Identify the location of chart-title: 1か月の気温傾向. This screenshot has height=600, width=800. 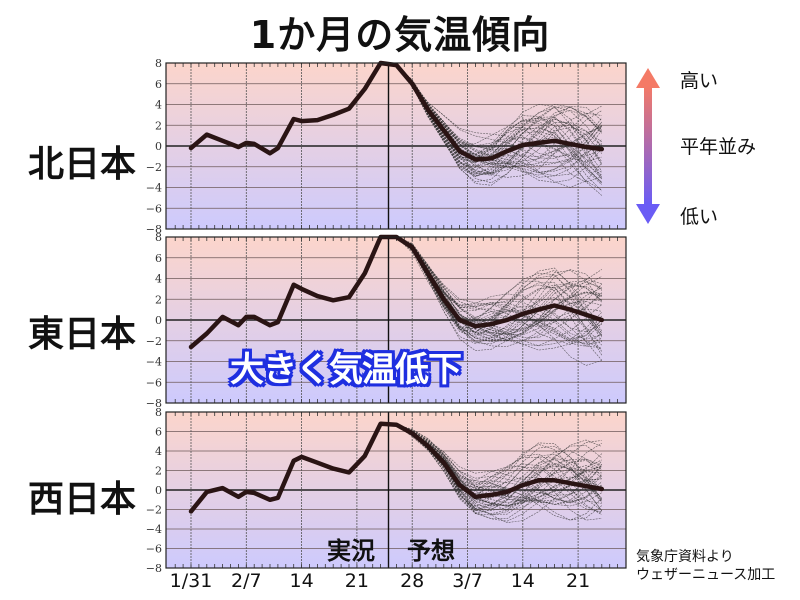
(400, 35).